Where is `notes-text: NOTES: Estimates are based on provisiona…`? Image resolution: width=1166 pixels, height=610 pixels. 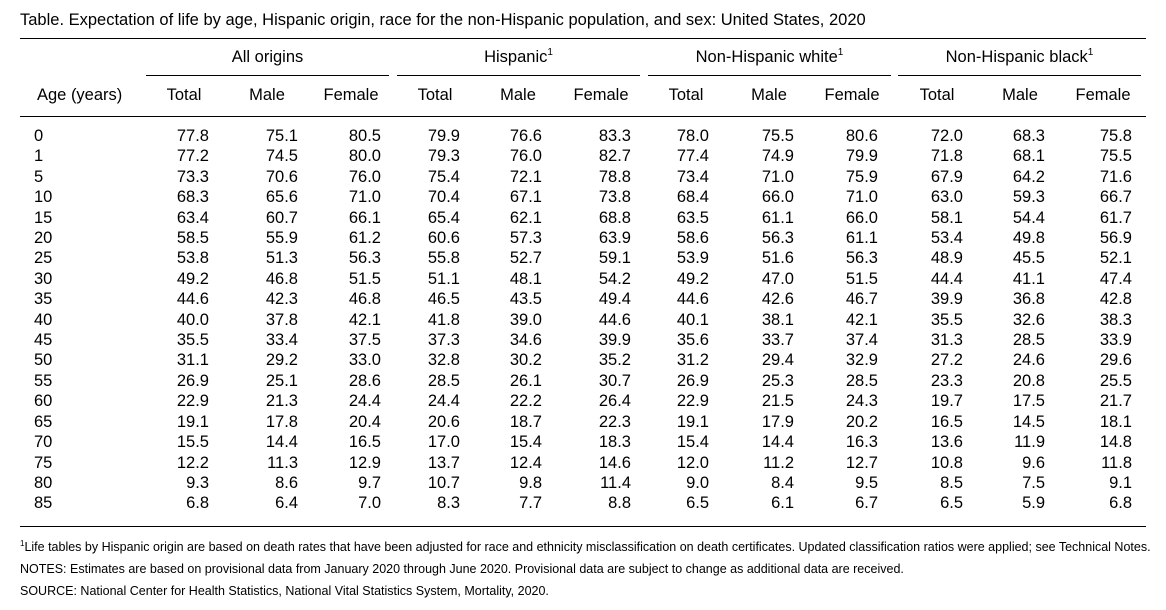 notes-text: NOTES: Estimates are based on provisiona… is located at coordinates (462, 569).